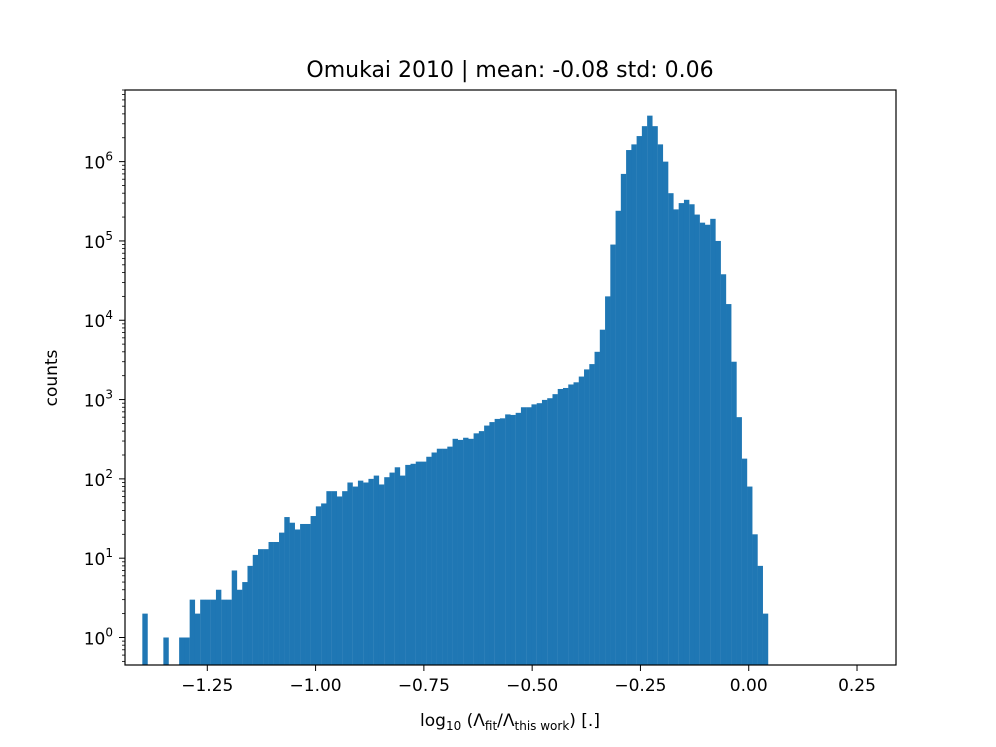 Image resolution: width=996 pixels, height=747 pixels. Describe the element at coordinates (491, 726) in the screenshot. I see `x-axis-label-sub-fit: fit` at that location.